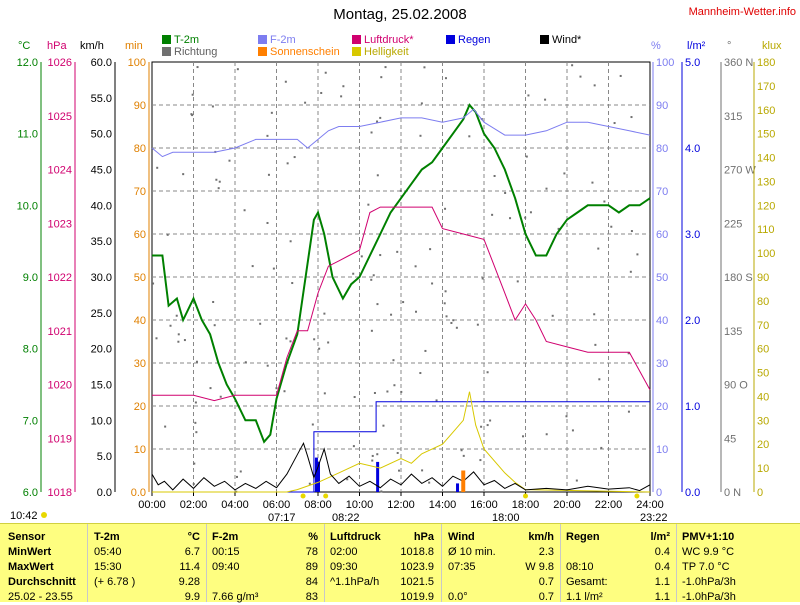 This screenshot has width=800, height=605. I want to click on stat-value: 6.7, so click(192, 552).